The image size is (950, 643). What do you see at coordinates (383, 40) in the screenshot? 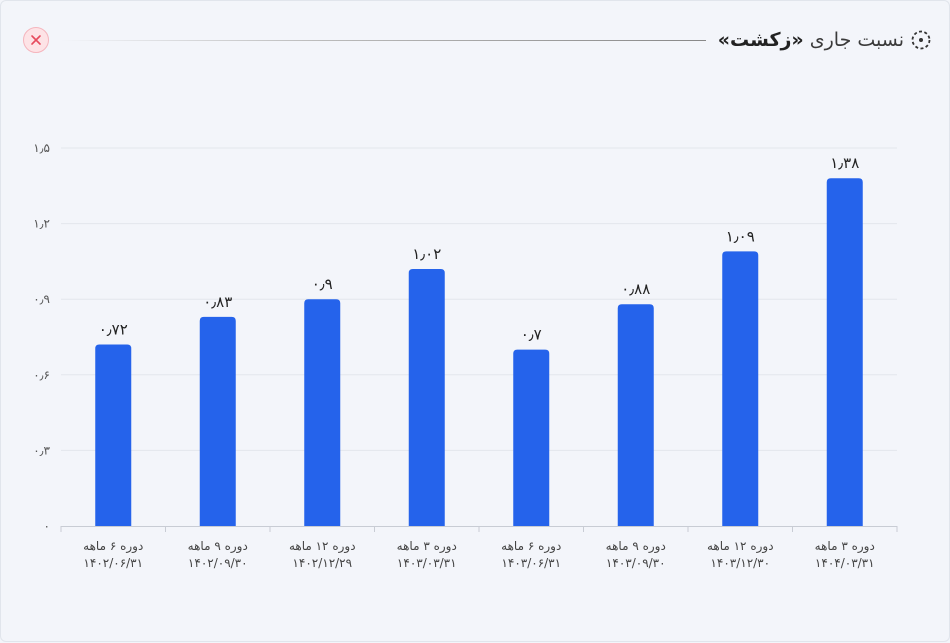
I see `header-divider` at bounding box center [383, 40].